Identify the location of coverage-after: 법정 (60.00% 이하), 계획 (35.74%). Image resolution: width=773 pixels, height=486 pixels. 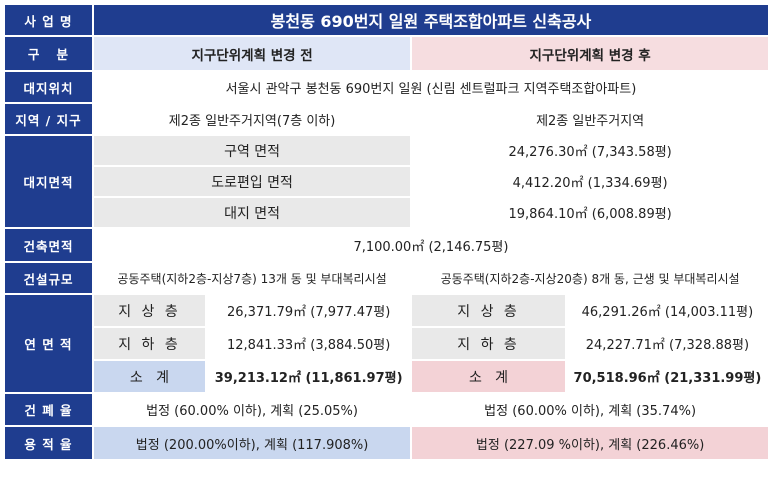
(590, 409).